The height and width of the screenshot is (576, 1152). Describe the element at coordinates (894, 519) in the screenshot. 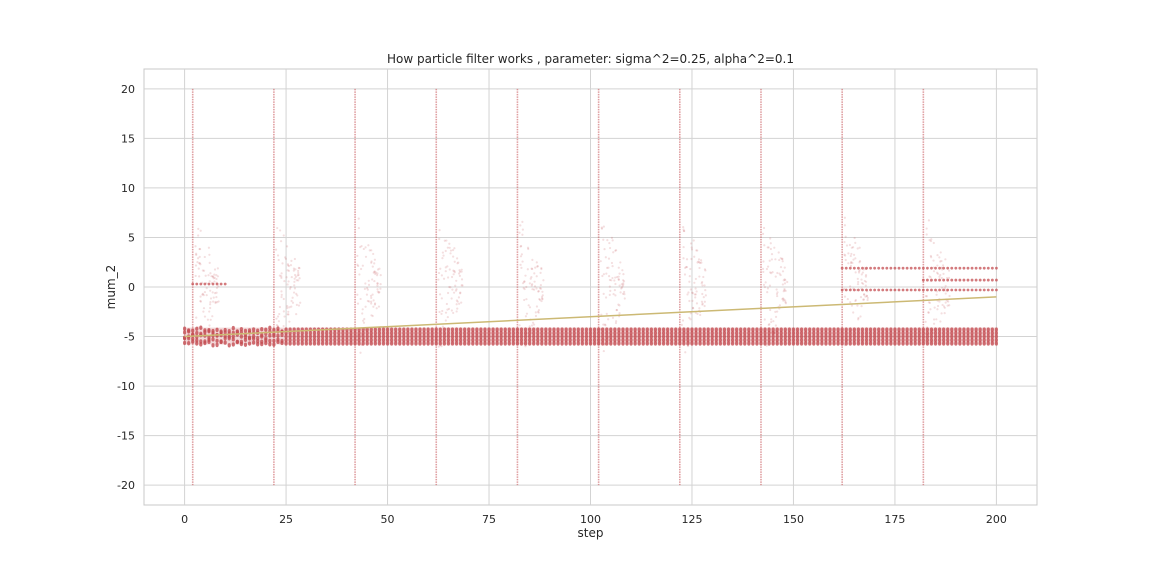

I see `x-tick-label: 175` at that location.